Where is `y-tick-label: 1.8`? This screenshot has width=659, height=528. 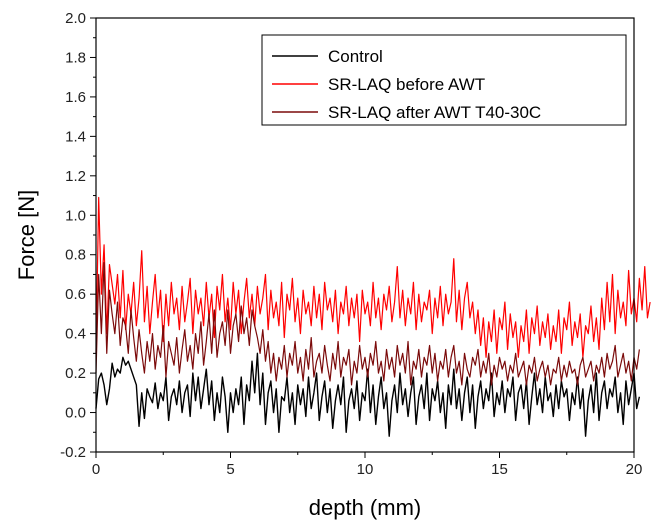 y-tick-label: 1.8 is located at coordinates (75, 57).